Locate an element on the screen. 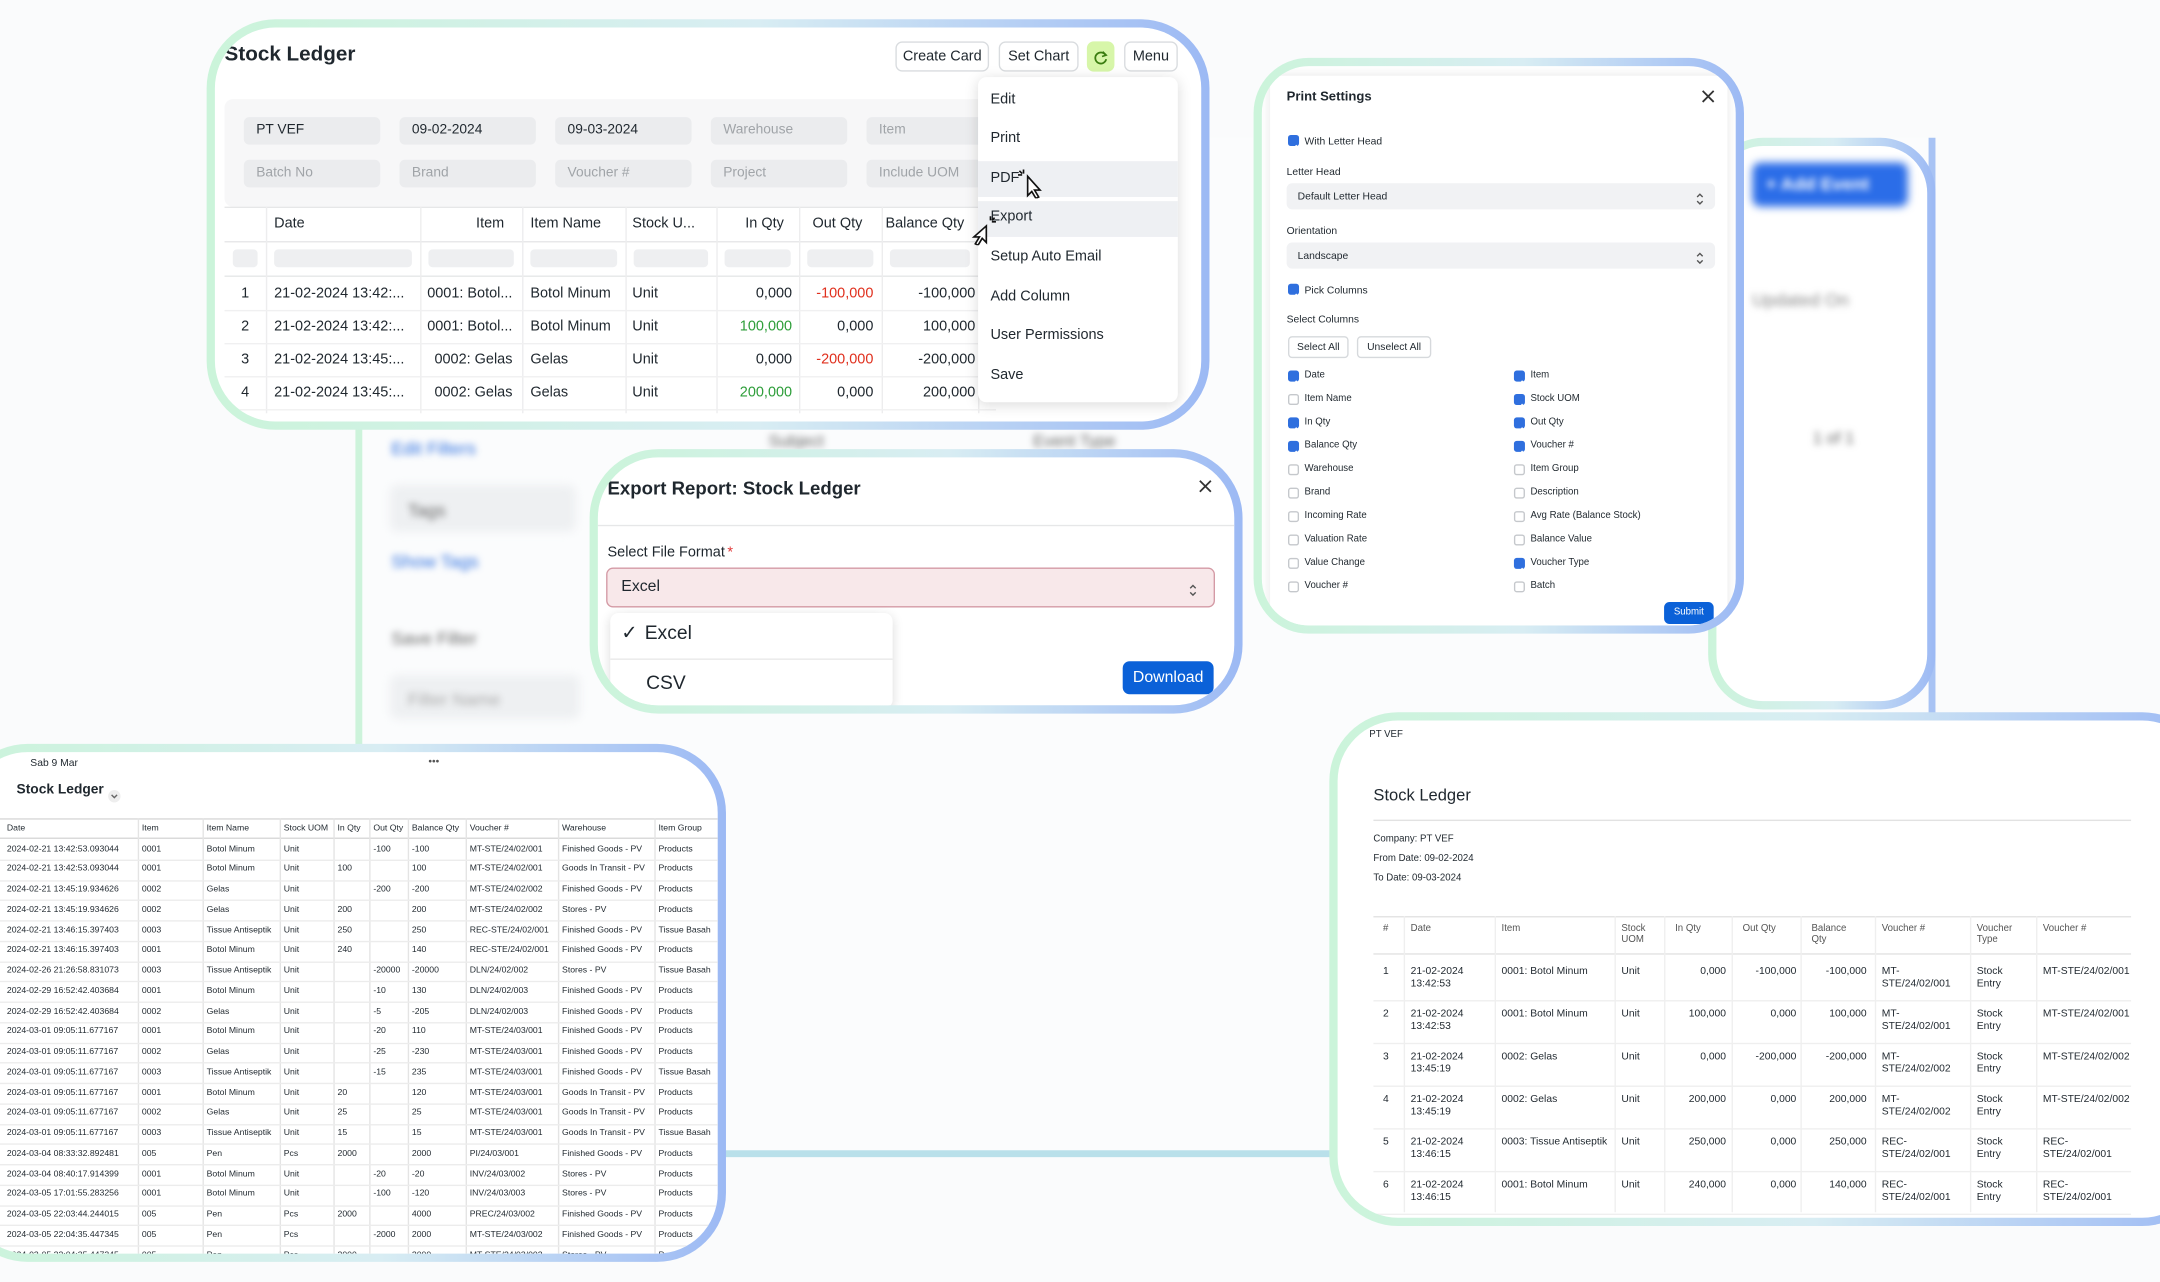 The height and width of the screenshot is (1282, 2160). dropdown-option: Excel is located at coordinates (668, 632).